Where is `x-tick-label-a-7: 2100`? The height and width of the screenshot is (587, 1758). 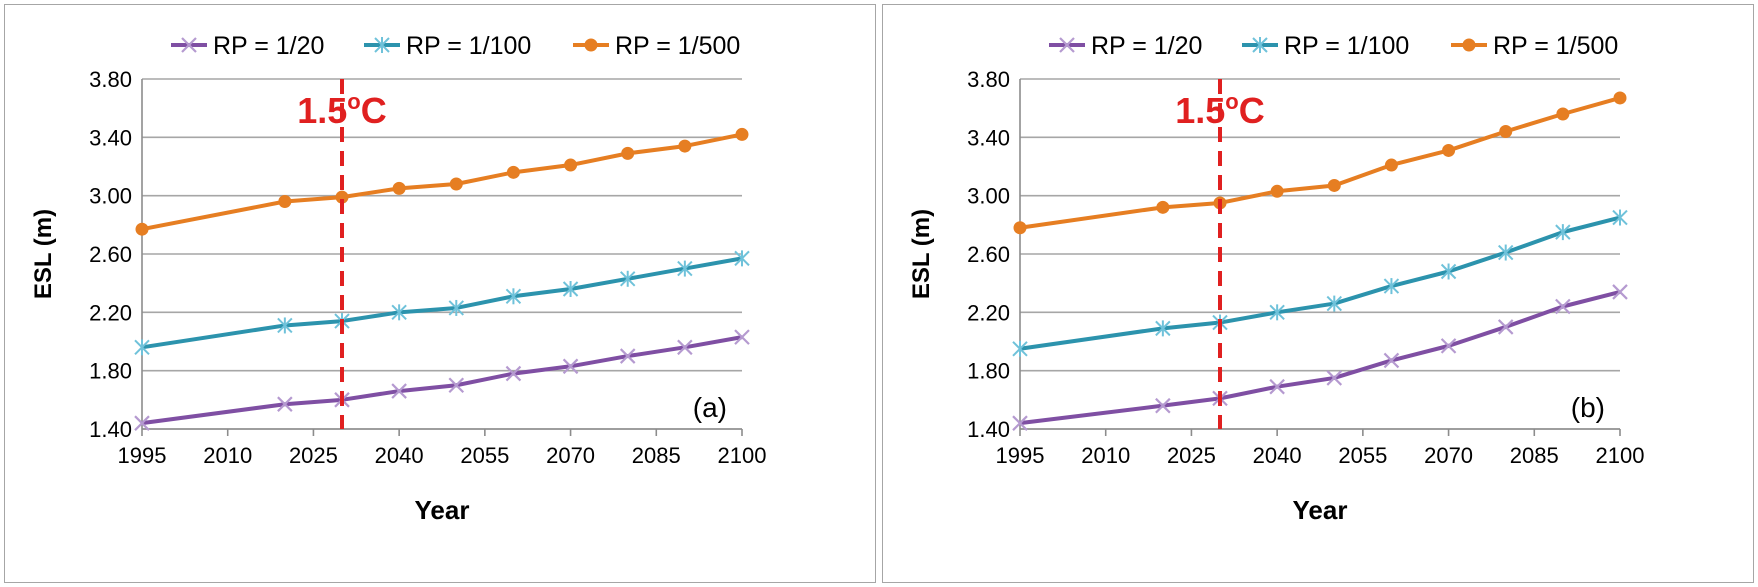
x-tick-label-a-7: 2100 is located at coordinates (742, 455).